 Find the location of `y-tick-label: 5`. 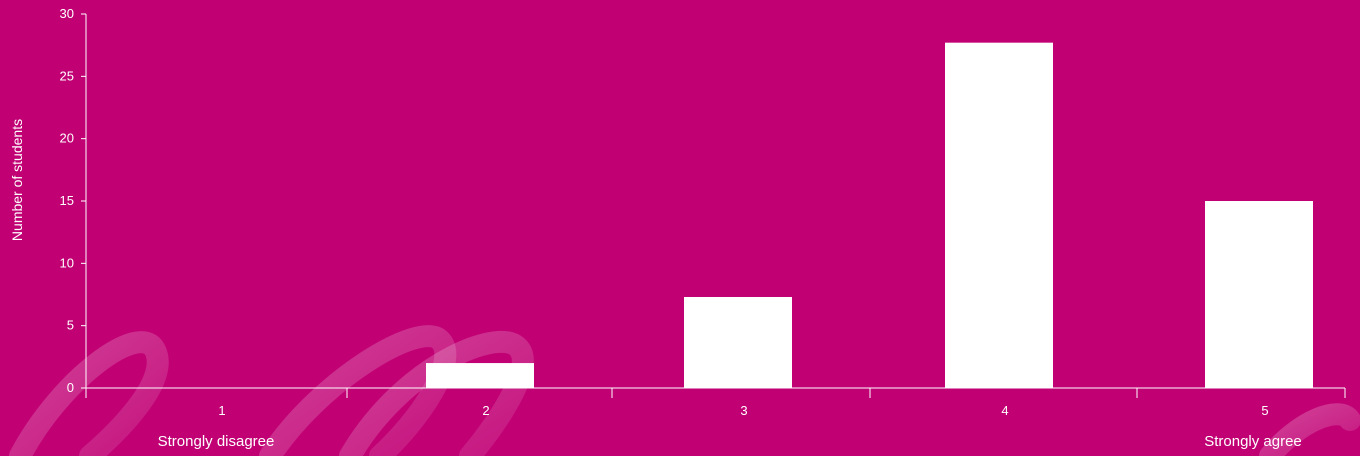

y-tick-label: 5 is located at coordinates (70, 325).